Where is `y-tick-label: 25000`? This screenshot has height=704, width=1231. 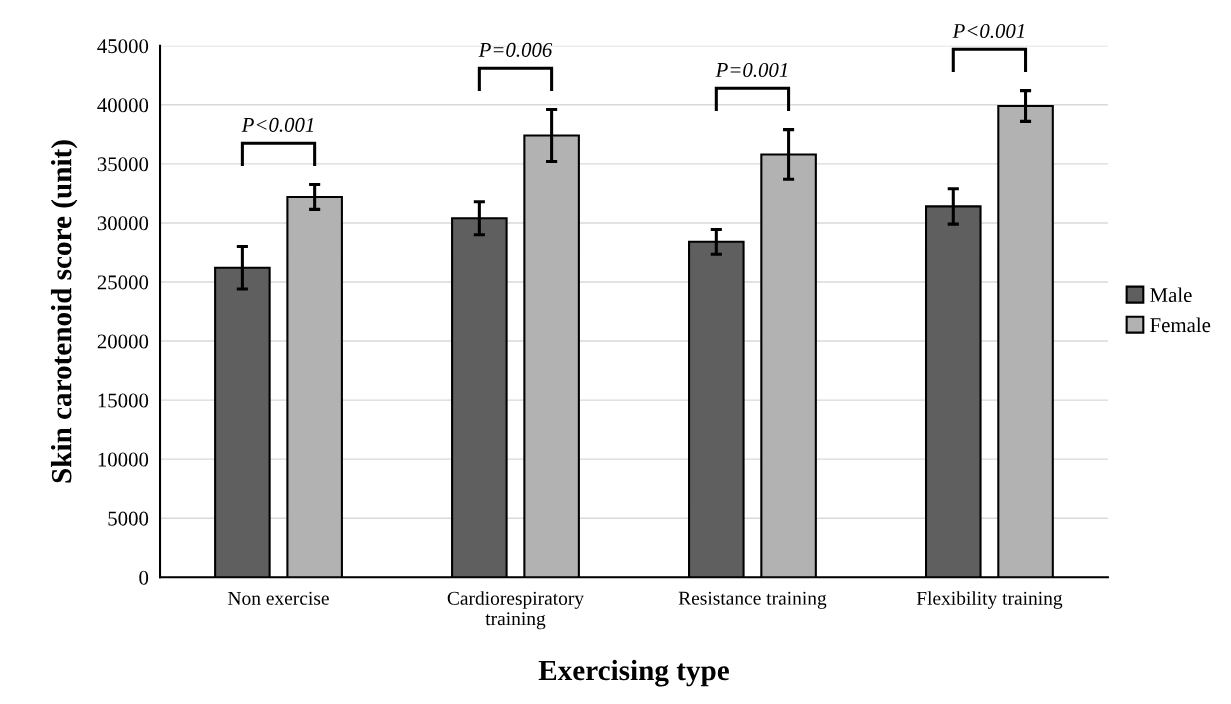
y-tick-label: 25000 is located at coordinates (123, 282).